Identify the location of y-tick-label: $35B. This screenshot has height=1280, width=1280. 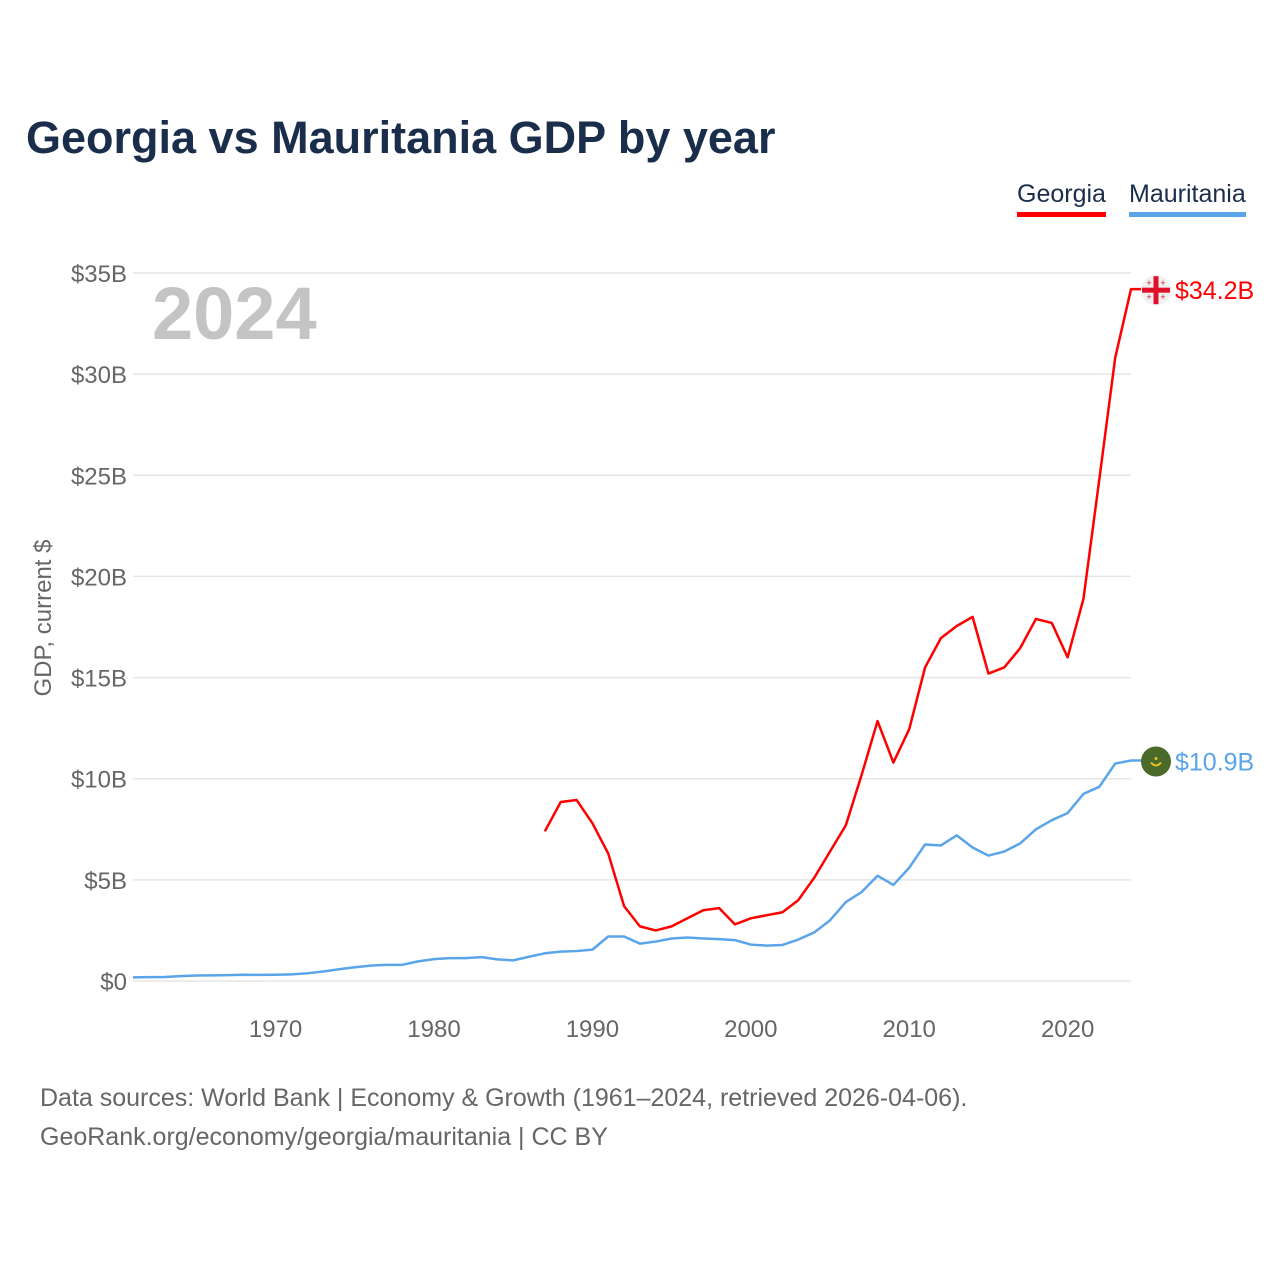
(99, 274).